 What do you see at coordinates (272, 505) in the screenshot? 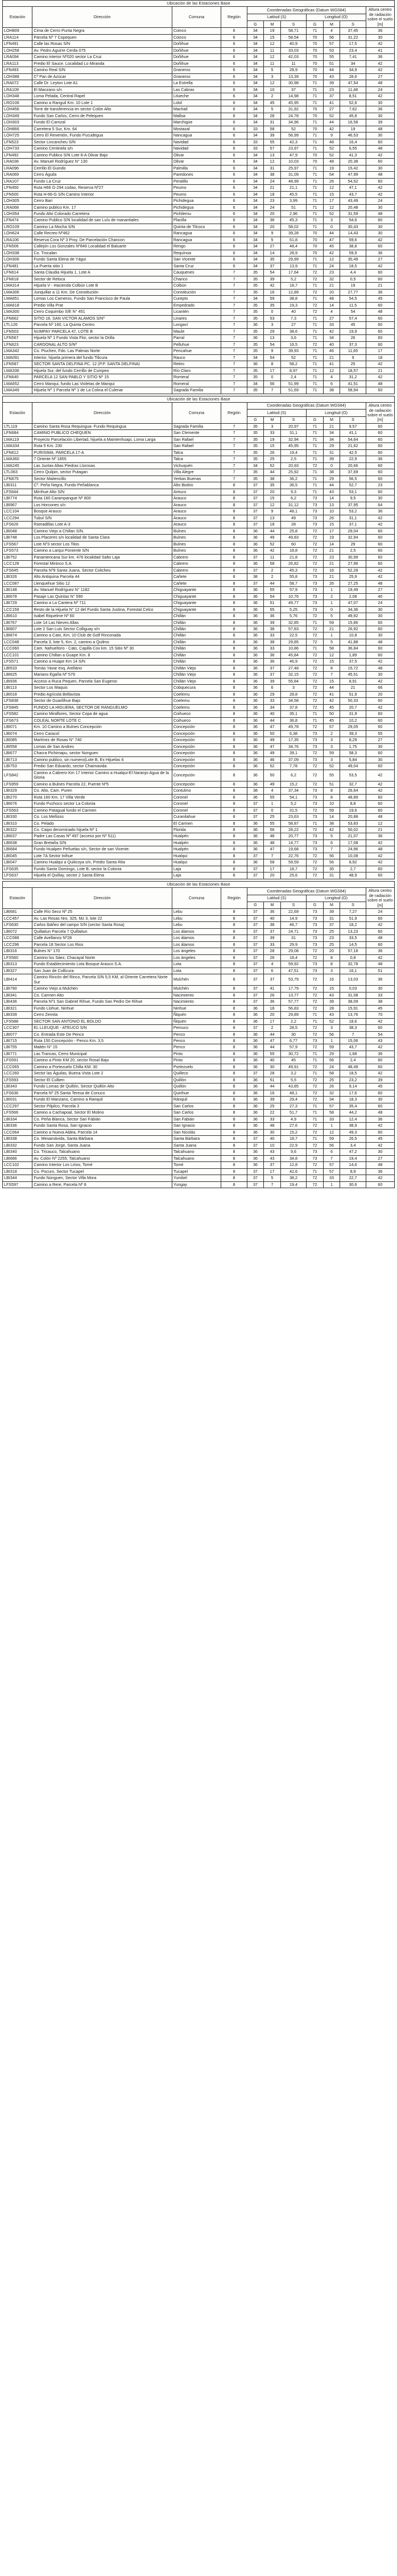
I see `cell-lat-m: 12` at bounding box center [272, 505].